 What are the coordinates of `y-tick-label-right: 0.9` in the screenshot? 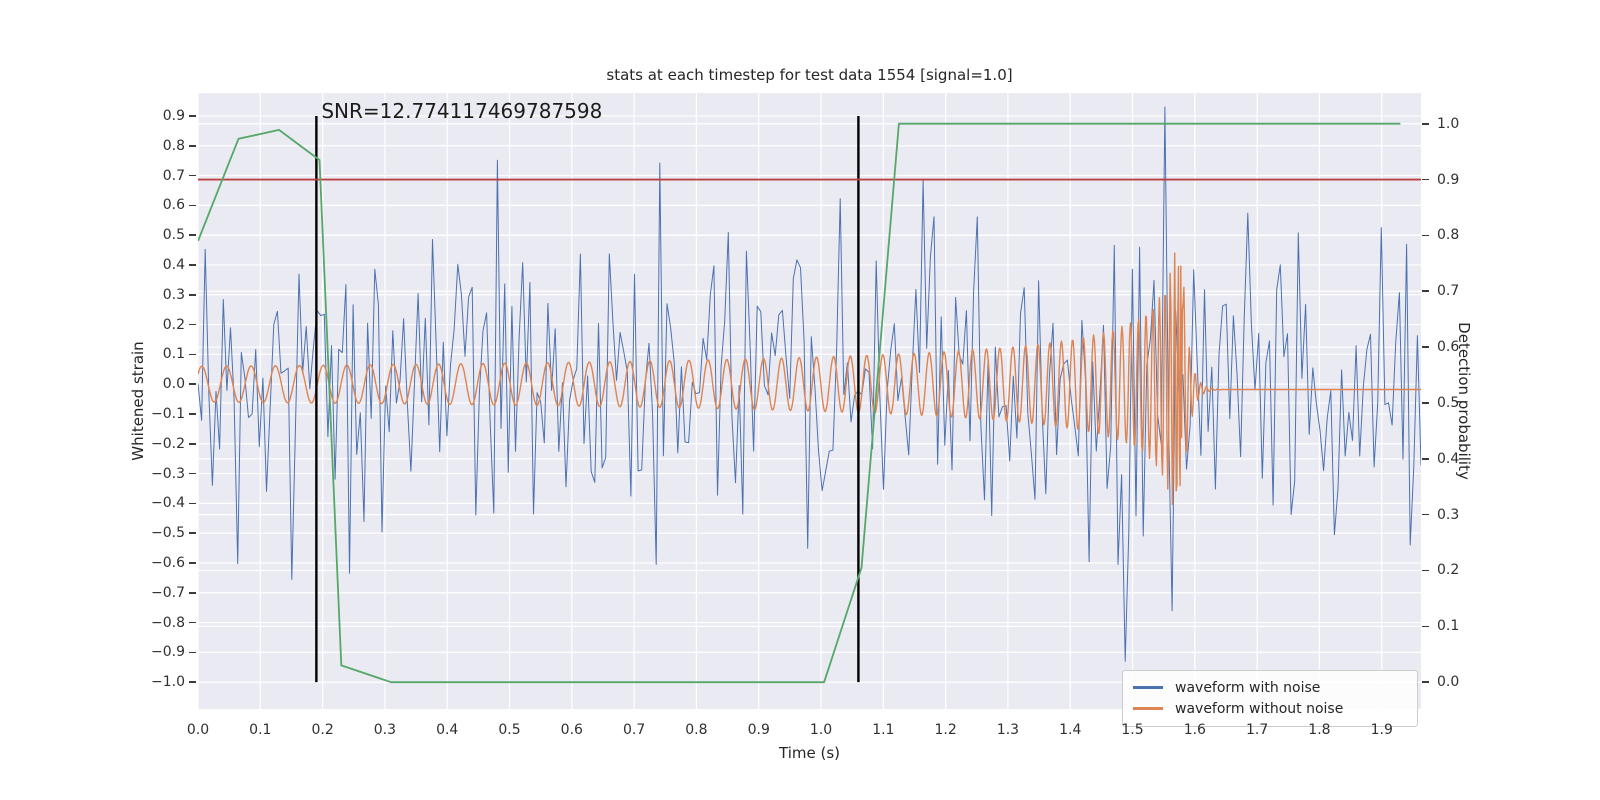 It's located at (1448, 179).